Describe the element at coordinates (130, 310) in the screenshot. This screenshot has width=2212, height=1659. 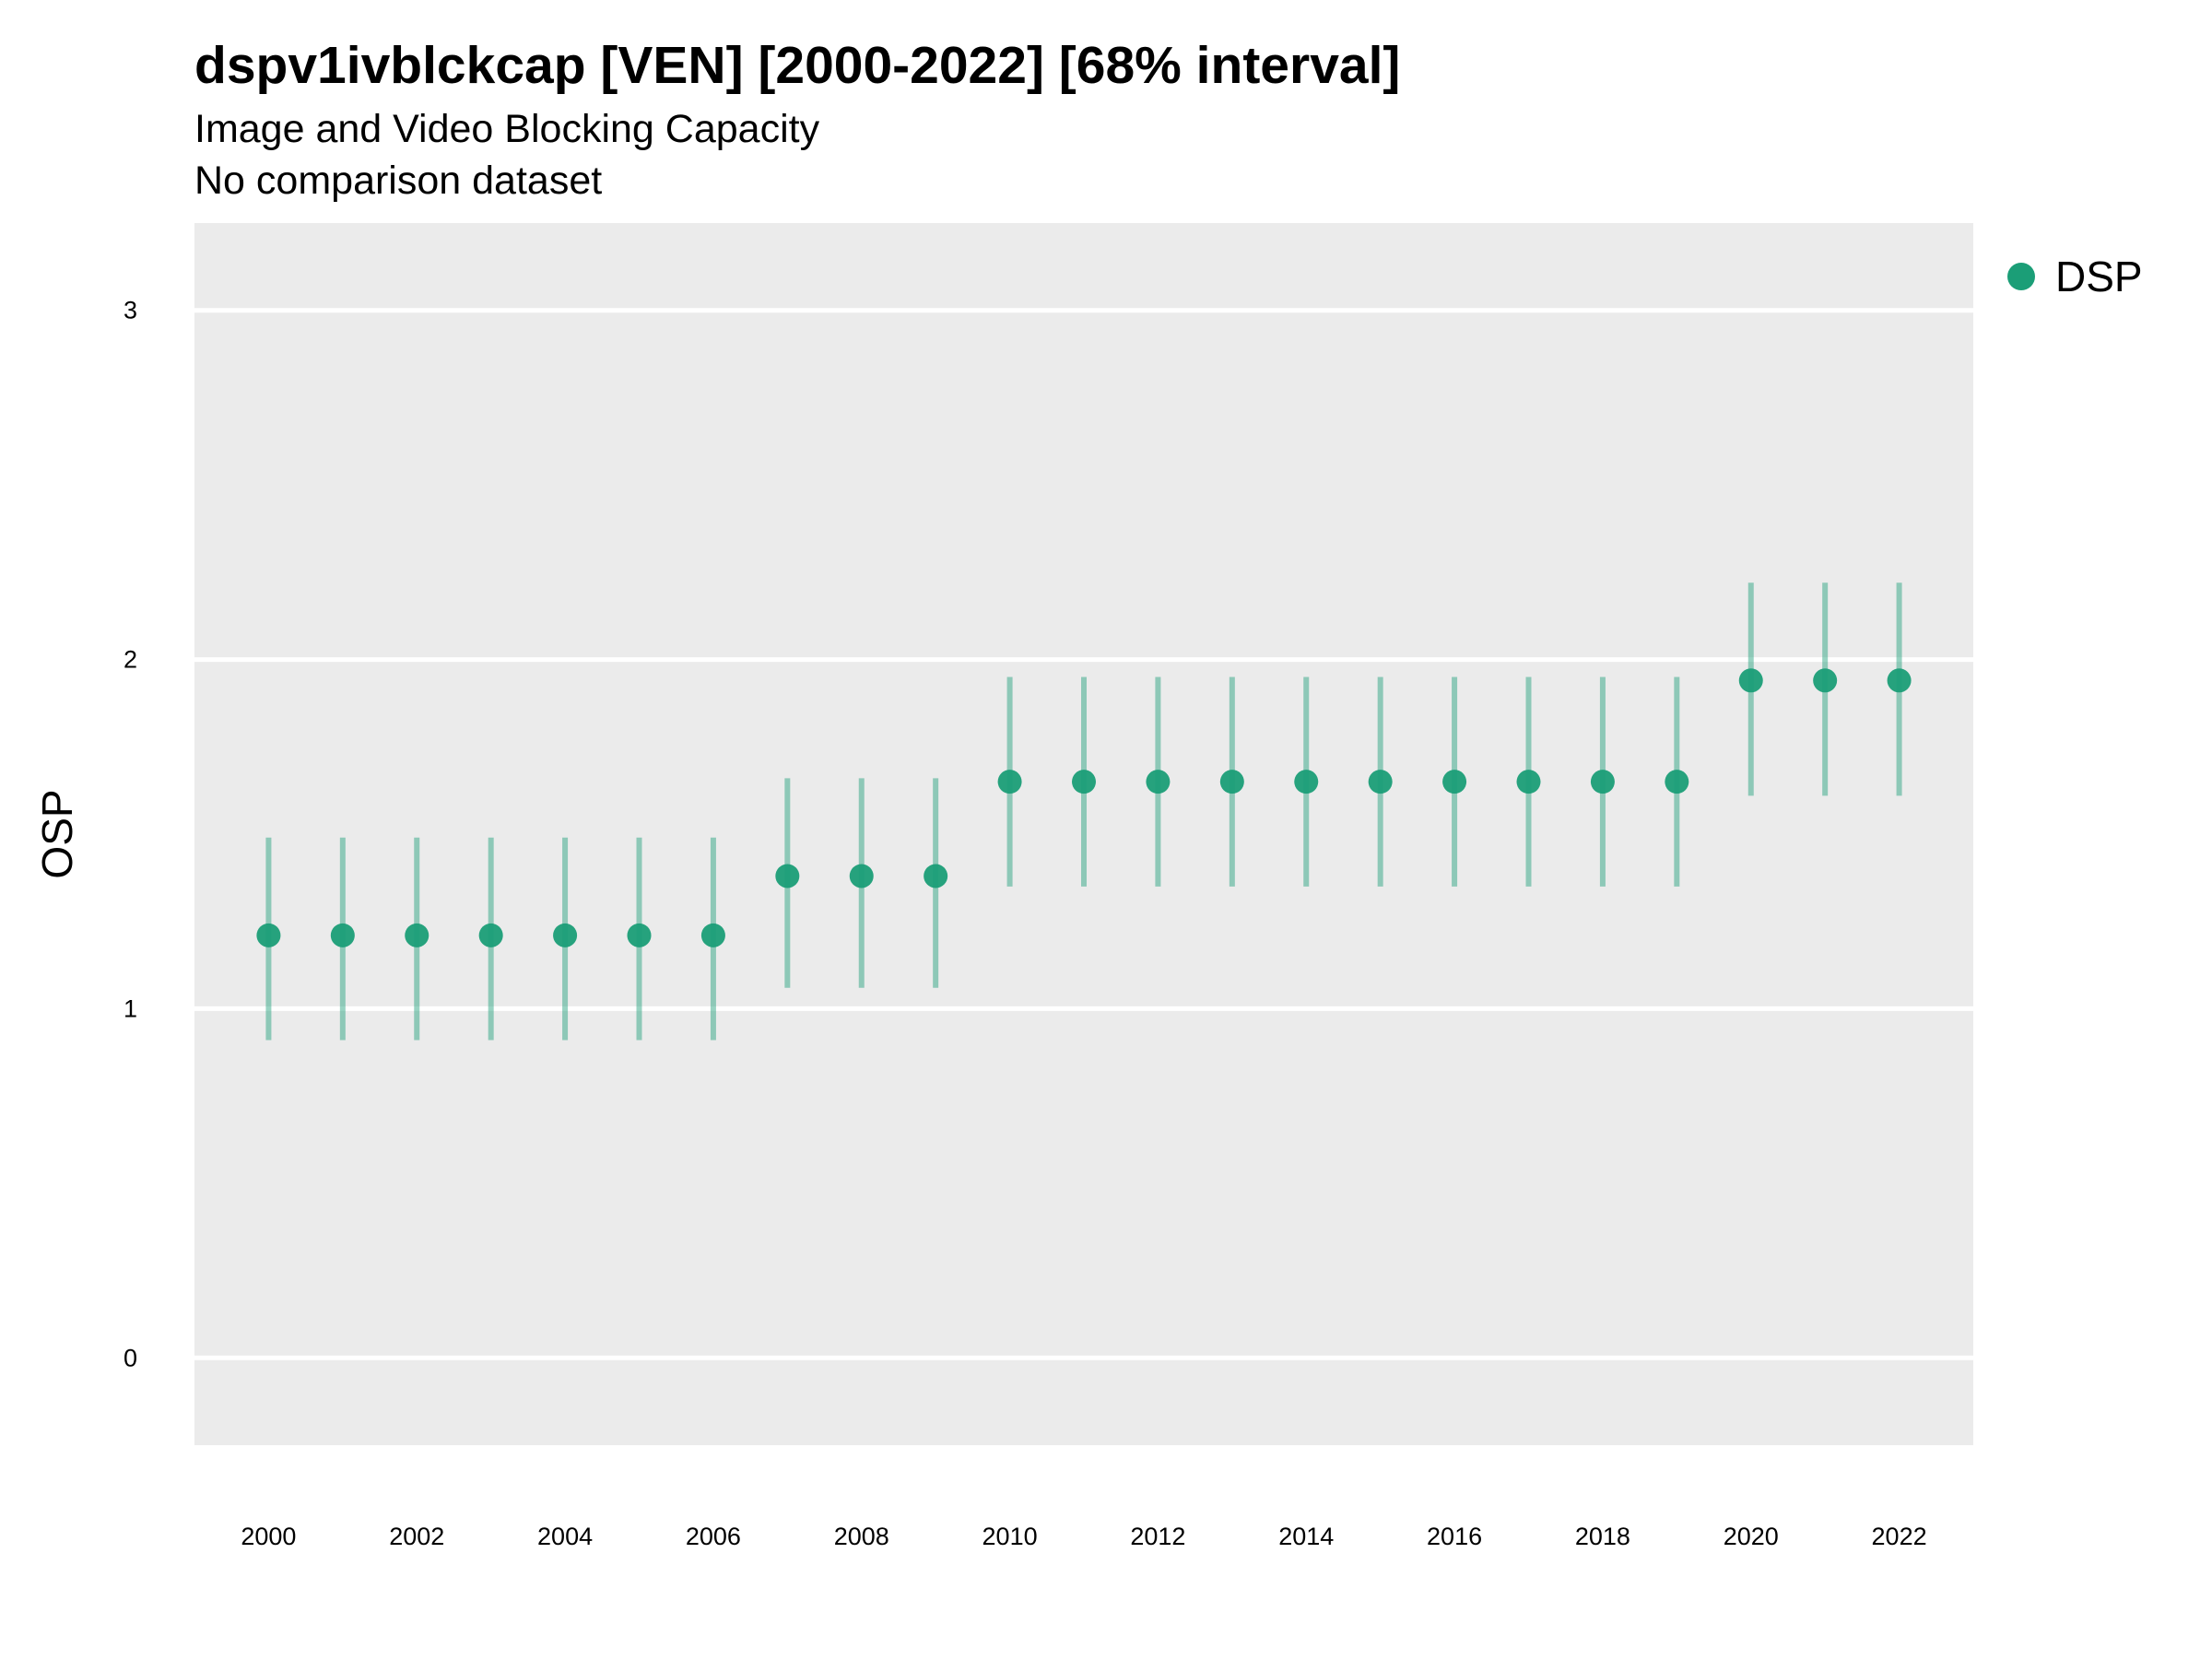
I see `y-tick-label: 3` at that location.